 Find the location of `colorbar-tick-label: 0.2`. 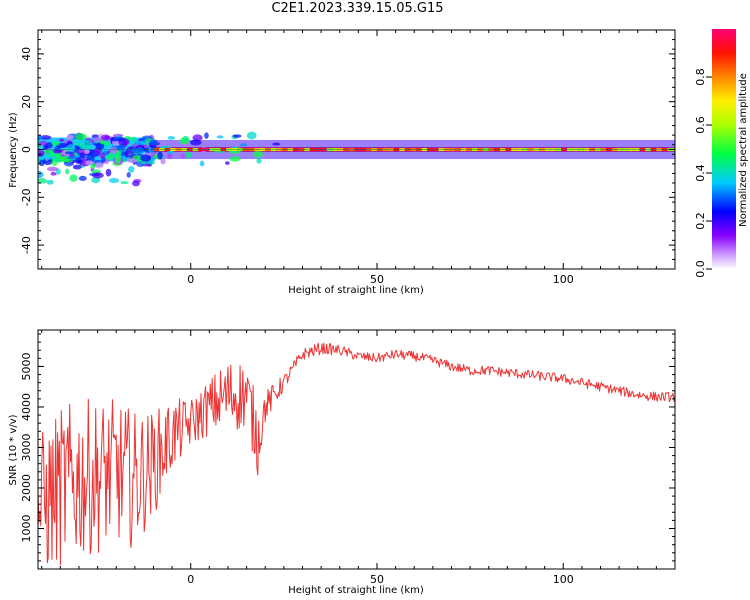

colorbar-tick-label: 0.2 is located at coordinates (700, 221).